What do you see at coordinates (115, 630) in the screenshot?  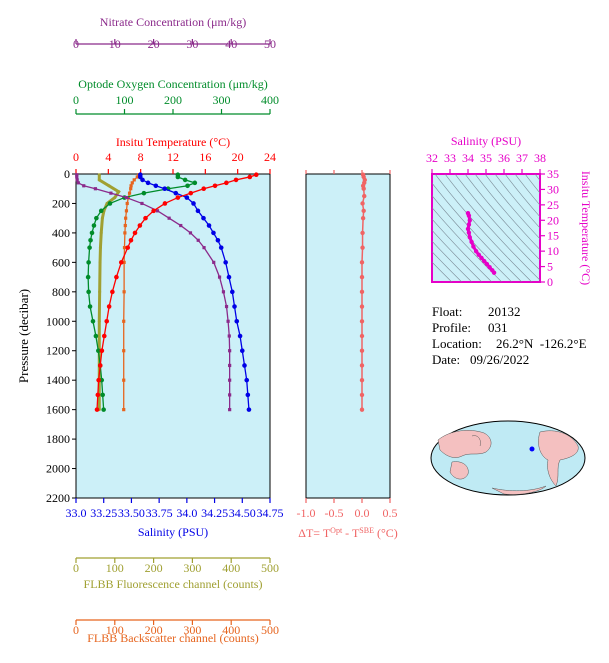 I see `backscatter-tick-label: 100` at bounding box center [115, 630].